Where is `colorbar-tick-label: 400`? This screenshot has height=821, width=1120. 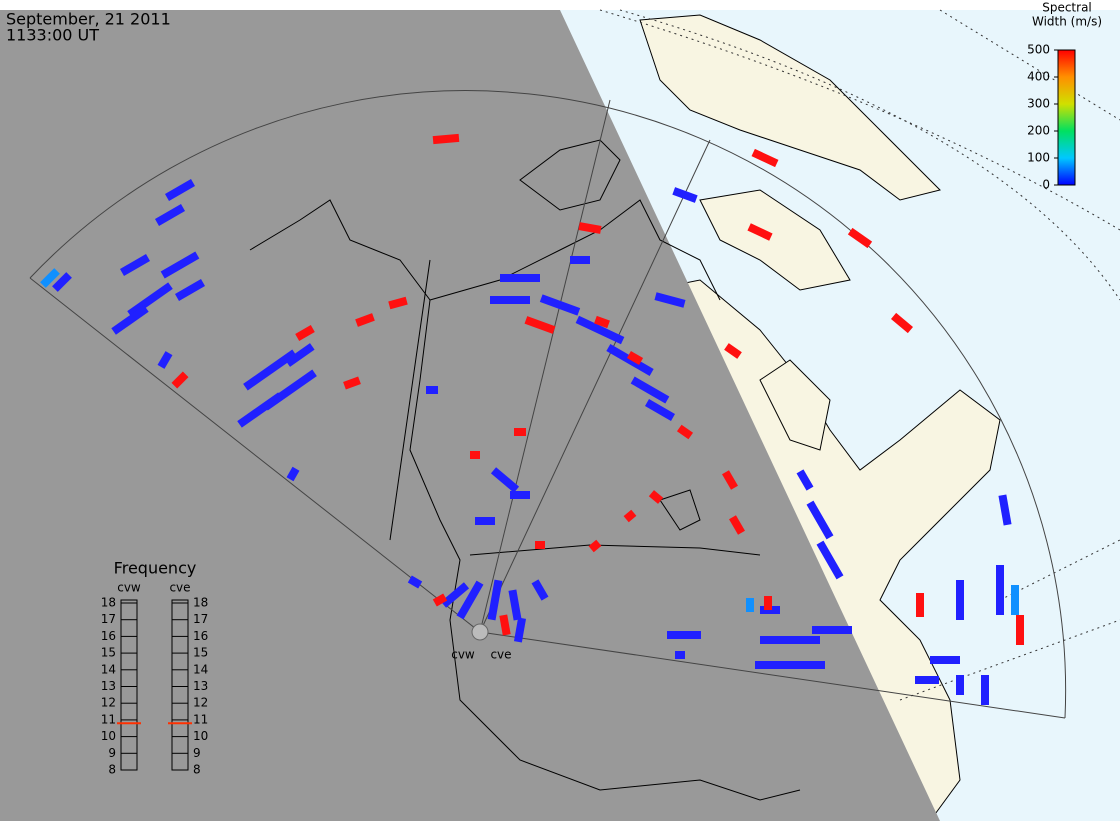
colorbar-tick-label: 400 is located at coordinates (1038, 77).